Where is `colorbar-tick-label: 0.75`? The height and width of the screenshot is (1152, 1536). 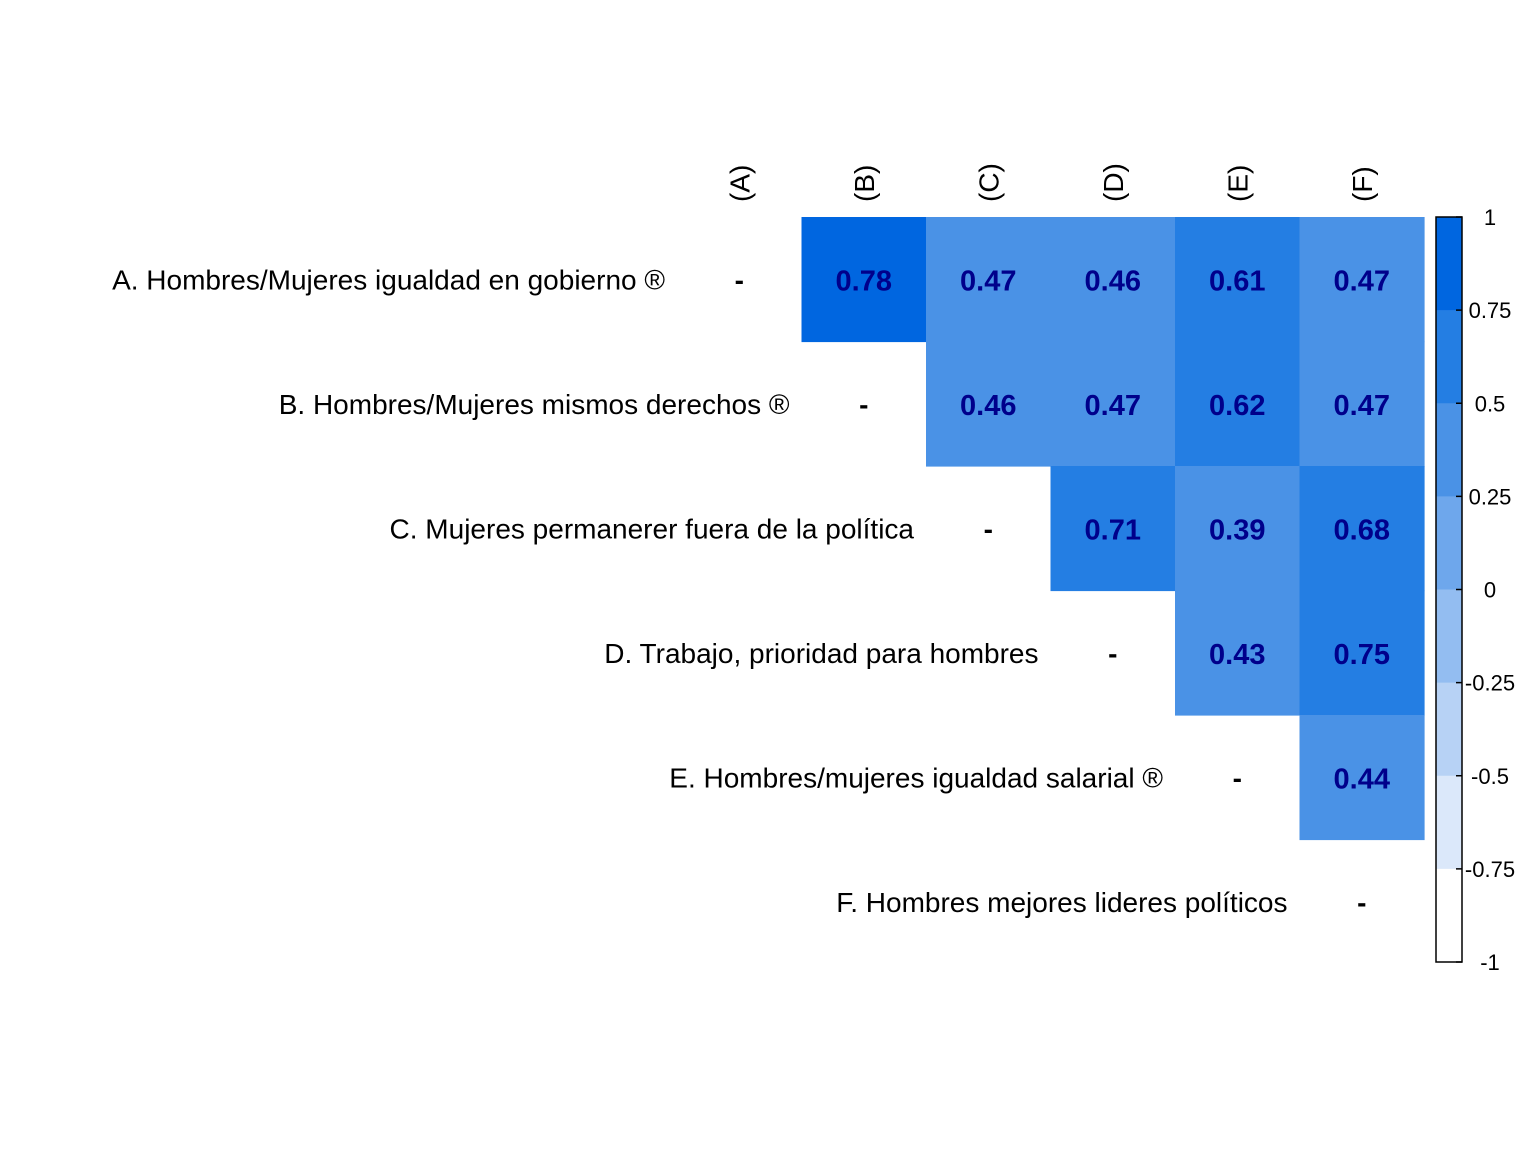
colorbar-tick-label: 0.75 is located at coordinates (1490, 310).